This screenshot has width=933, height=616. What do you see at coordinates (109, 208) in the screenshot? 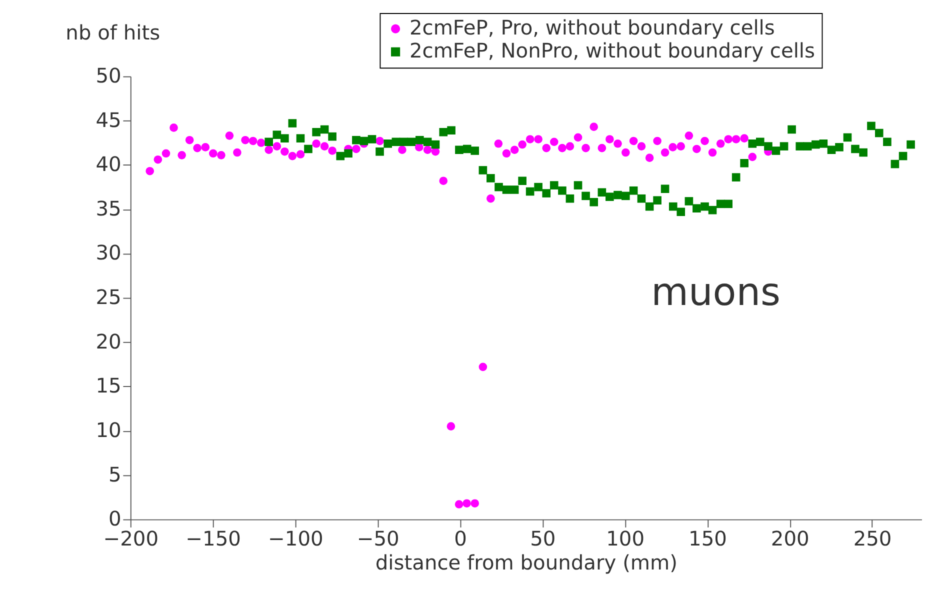
I see `y-tick-label: 35` at bounding box center [109, 208].